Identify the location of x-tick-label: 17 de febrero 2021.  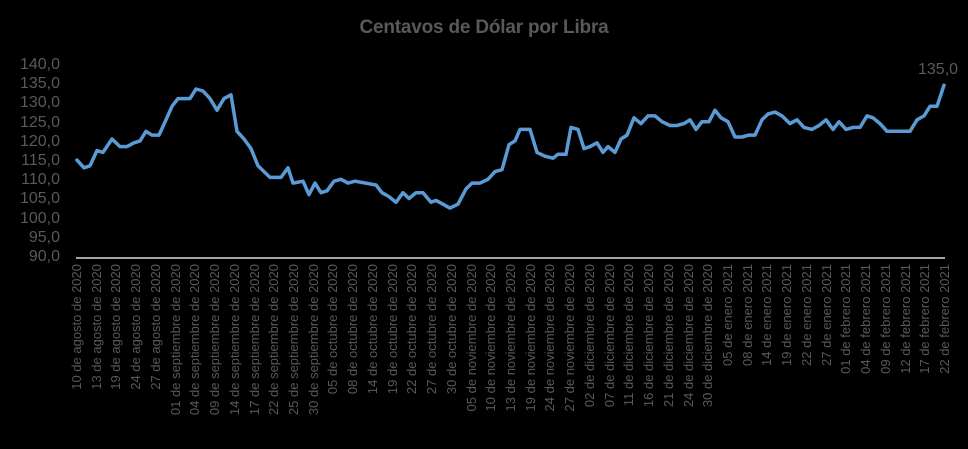
(925, 319).